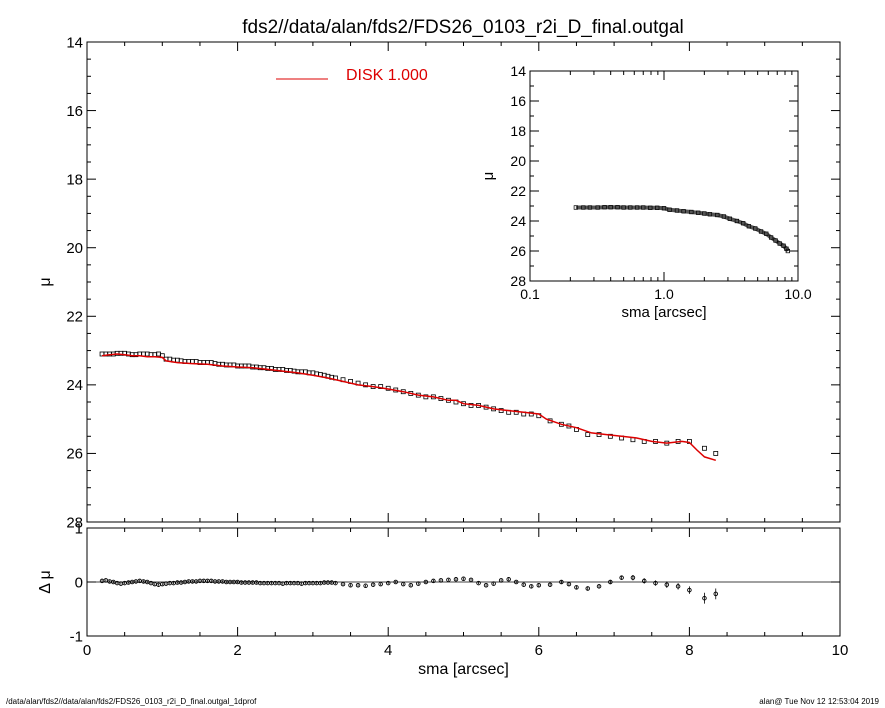  Describe the element at coordinates (237, 650) in the screenshot. I see `x-tick-label: 2` at that location.